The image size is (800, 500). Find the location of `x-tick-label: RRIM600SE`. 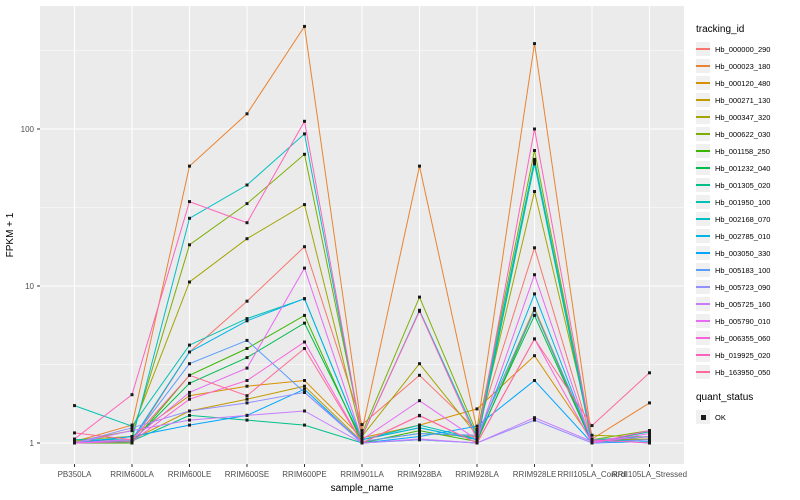

x-tick-label: RRIM600SE is located at coordinates (247, 474).